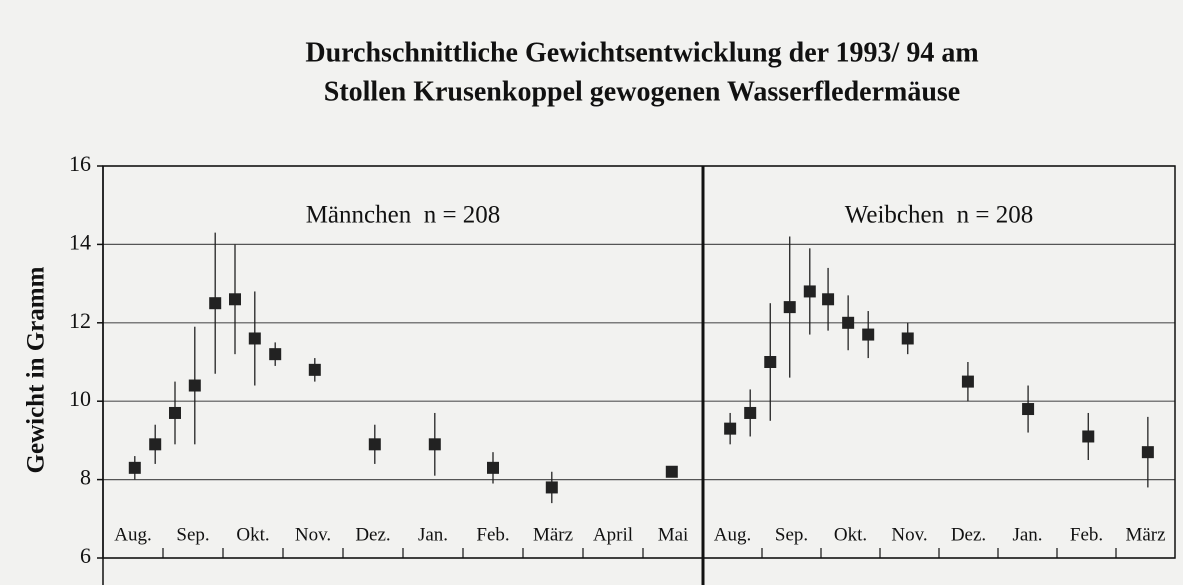  I want to click on y-tick-label: 10, so click(80, 398).